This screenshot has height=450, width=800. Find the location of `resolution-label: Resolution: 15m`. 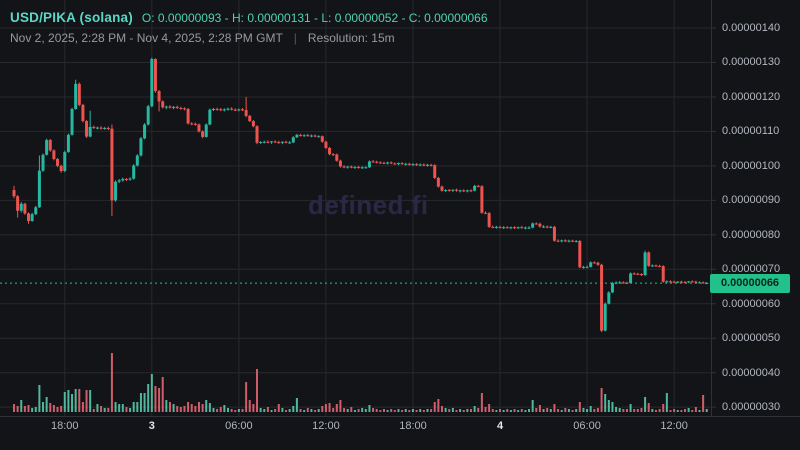

resolution-label: Resolution: 15m is located at coordinates (351, 38).